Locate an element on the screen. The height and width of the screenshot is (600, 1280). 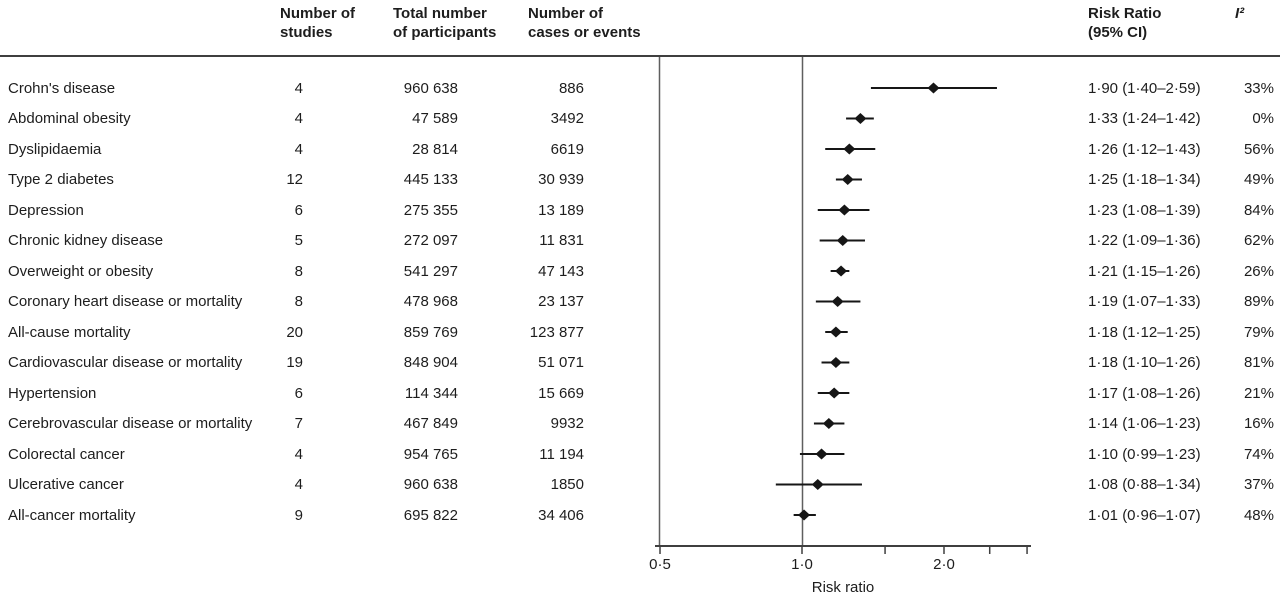
risk-ratio-ci-text: 1·18 (1·10–1·26) is located at coordinates (1144, 362).